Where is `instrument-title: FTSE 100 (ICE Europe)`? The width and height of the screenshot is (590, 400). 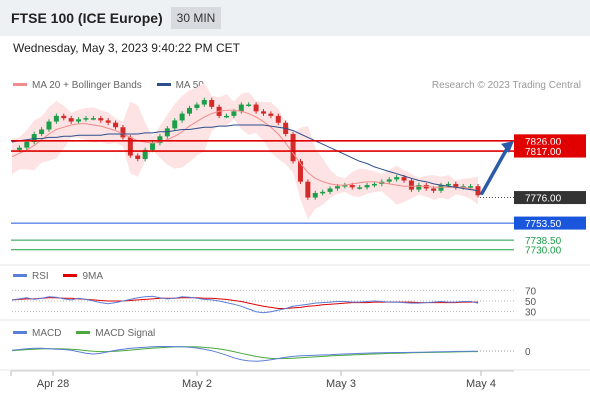
instrument-title: FTSE 100 (ICE Europe) is located at coordinates (87, 18).